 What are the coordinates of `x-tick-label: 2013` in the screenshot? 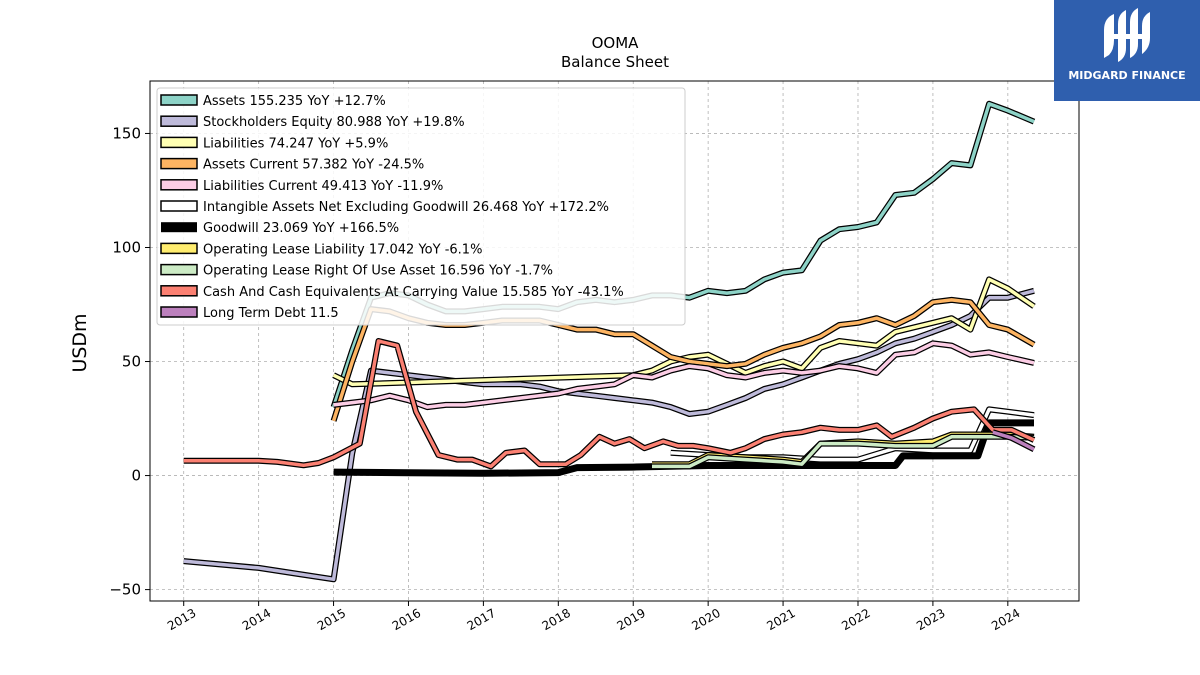 It's located at (181, 619).